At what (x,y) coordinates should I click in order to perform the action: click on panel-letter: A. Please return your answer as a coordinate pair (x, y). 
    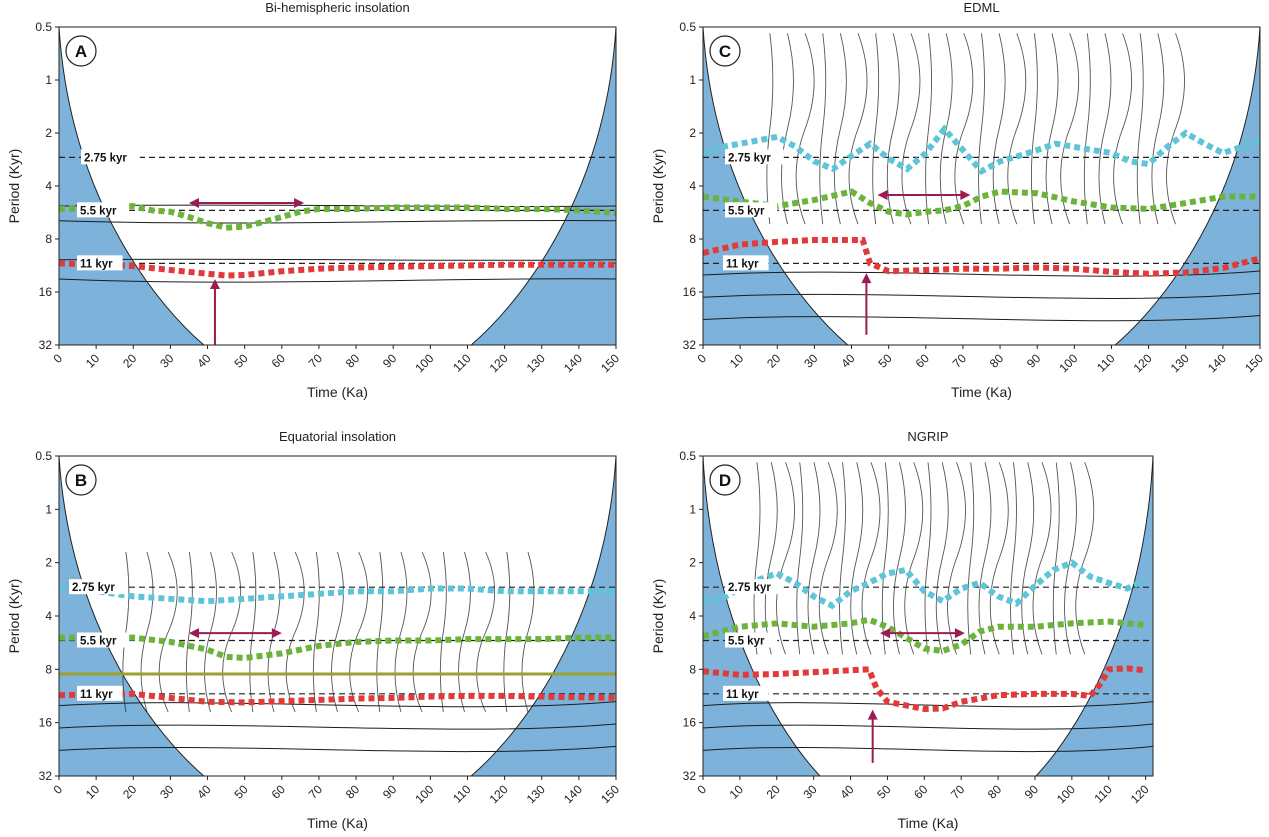
    Looking at the image, I should click on (81, 51).